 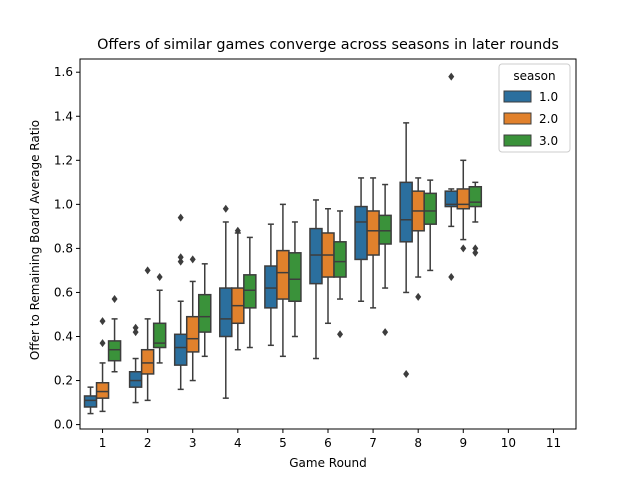 What do you see at coordinates (548, 97) in the screenshot?
I see `legend-label-1.0: 1.0` at bounding box center [548, 97].